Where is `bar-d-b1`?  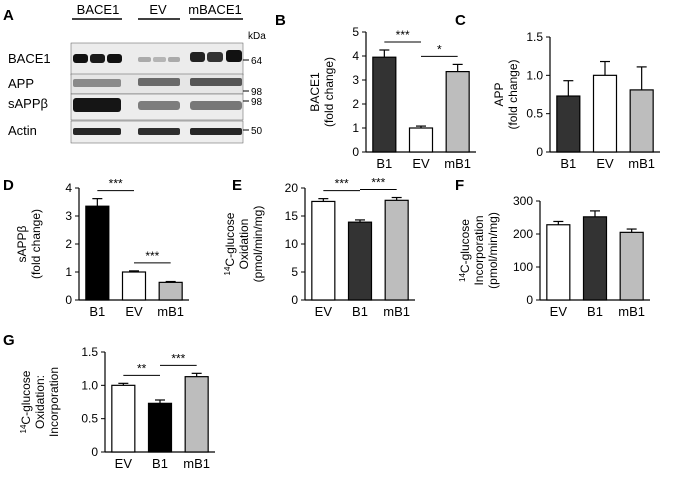
bar-d-b1 is located at coordinates (97, 253).